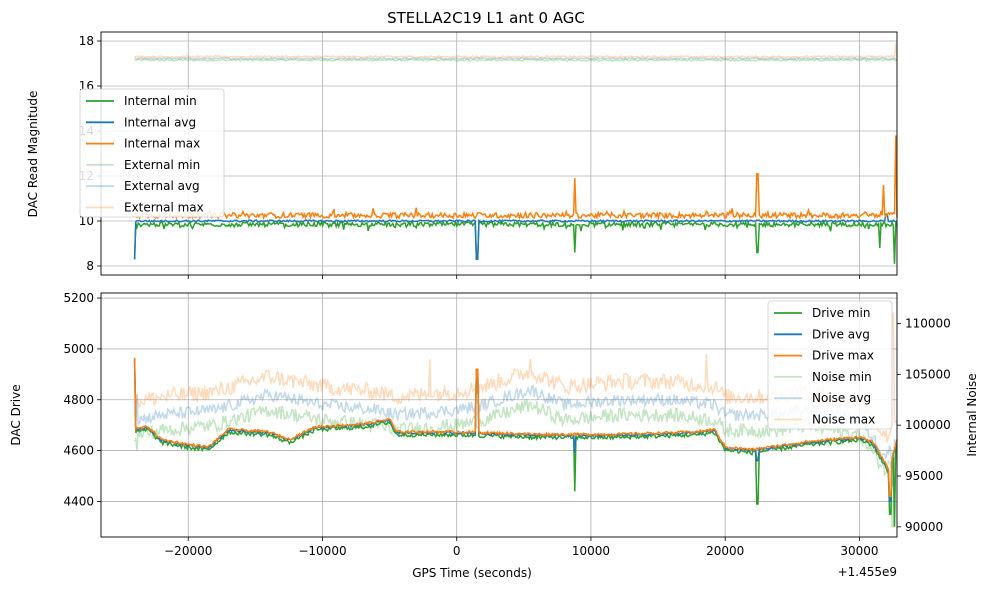 Image resolution: width=989 pixels, height=590 pixels. Describe the element at coordinates (859, 551) in the screenshot. I see `x-tick-label: 30000` at that location.